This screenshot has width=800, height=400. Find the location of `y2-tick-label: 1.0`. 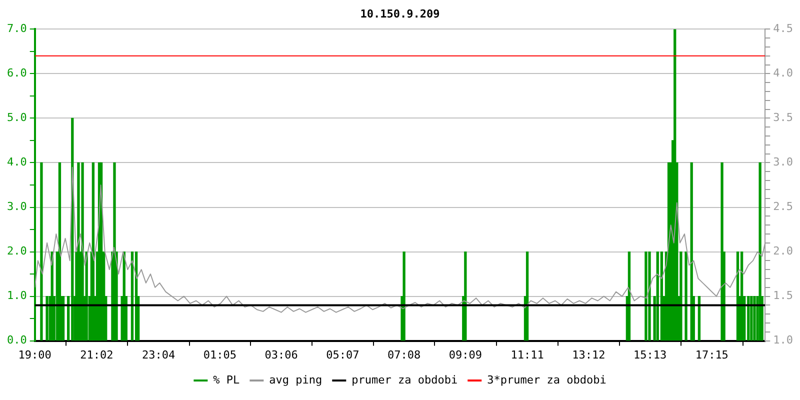

y2-tick-label: 1.0 is located at coordinates (783, 340).